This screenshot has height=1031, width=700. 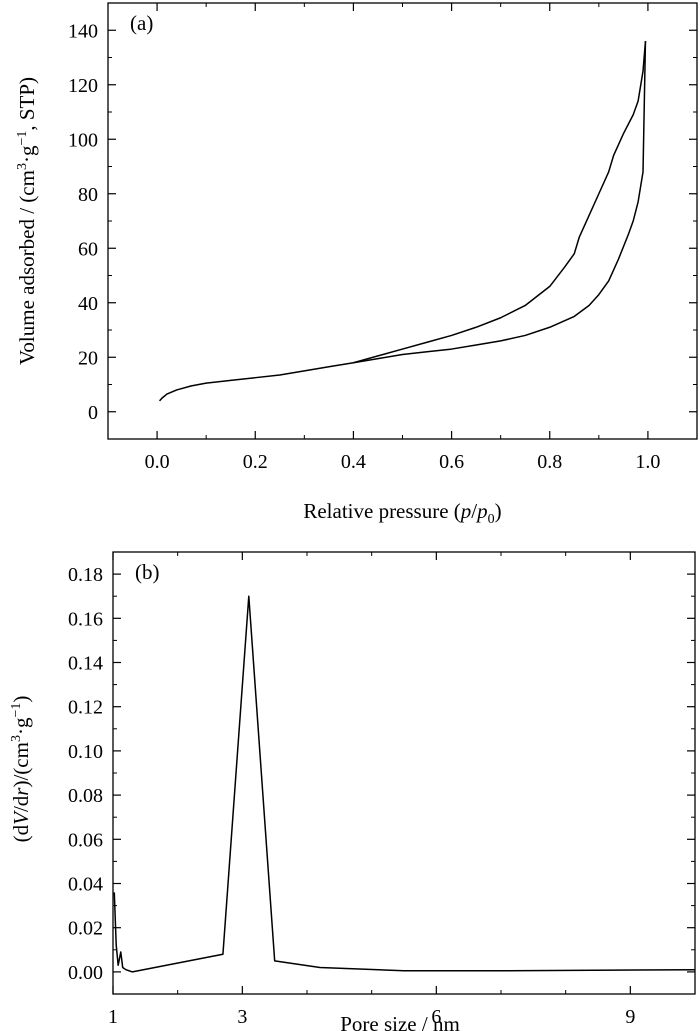 I want to click on y-tick-label: 60, so click(x=88, y=249).